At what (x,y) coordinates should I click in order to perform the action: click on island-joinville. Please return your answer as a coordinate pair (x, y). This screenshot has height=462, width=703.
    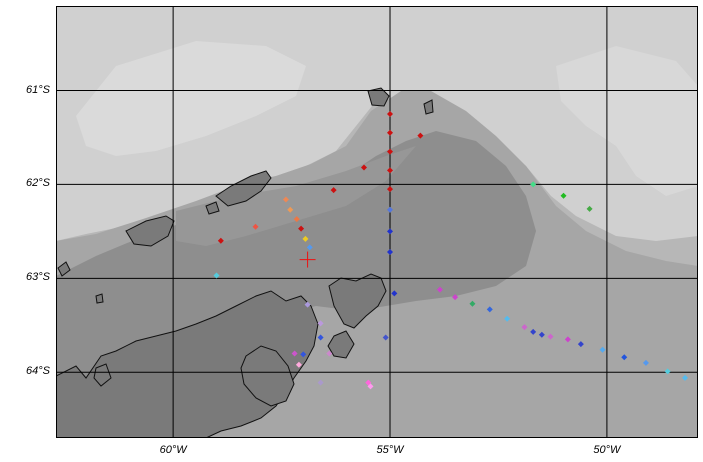
    Looking at the image, I should click on (357, 301).